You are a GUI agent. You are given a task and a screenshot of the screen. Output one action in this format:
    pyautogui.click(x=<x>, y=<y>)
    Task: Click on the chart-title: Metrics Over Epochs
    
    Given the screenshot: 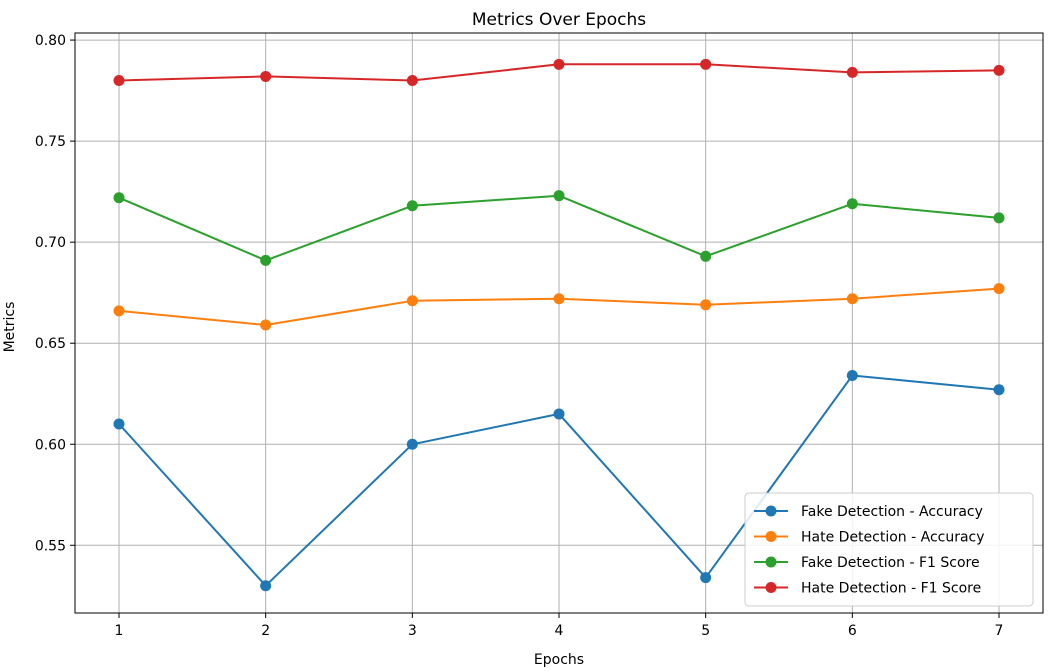 What is the action you would take?
    pyautogui.click(x=559, y=20)
    